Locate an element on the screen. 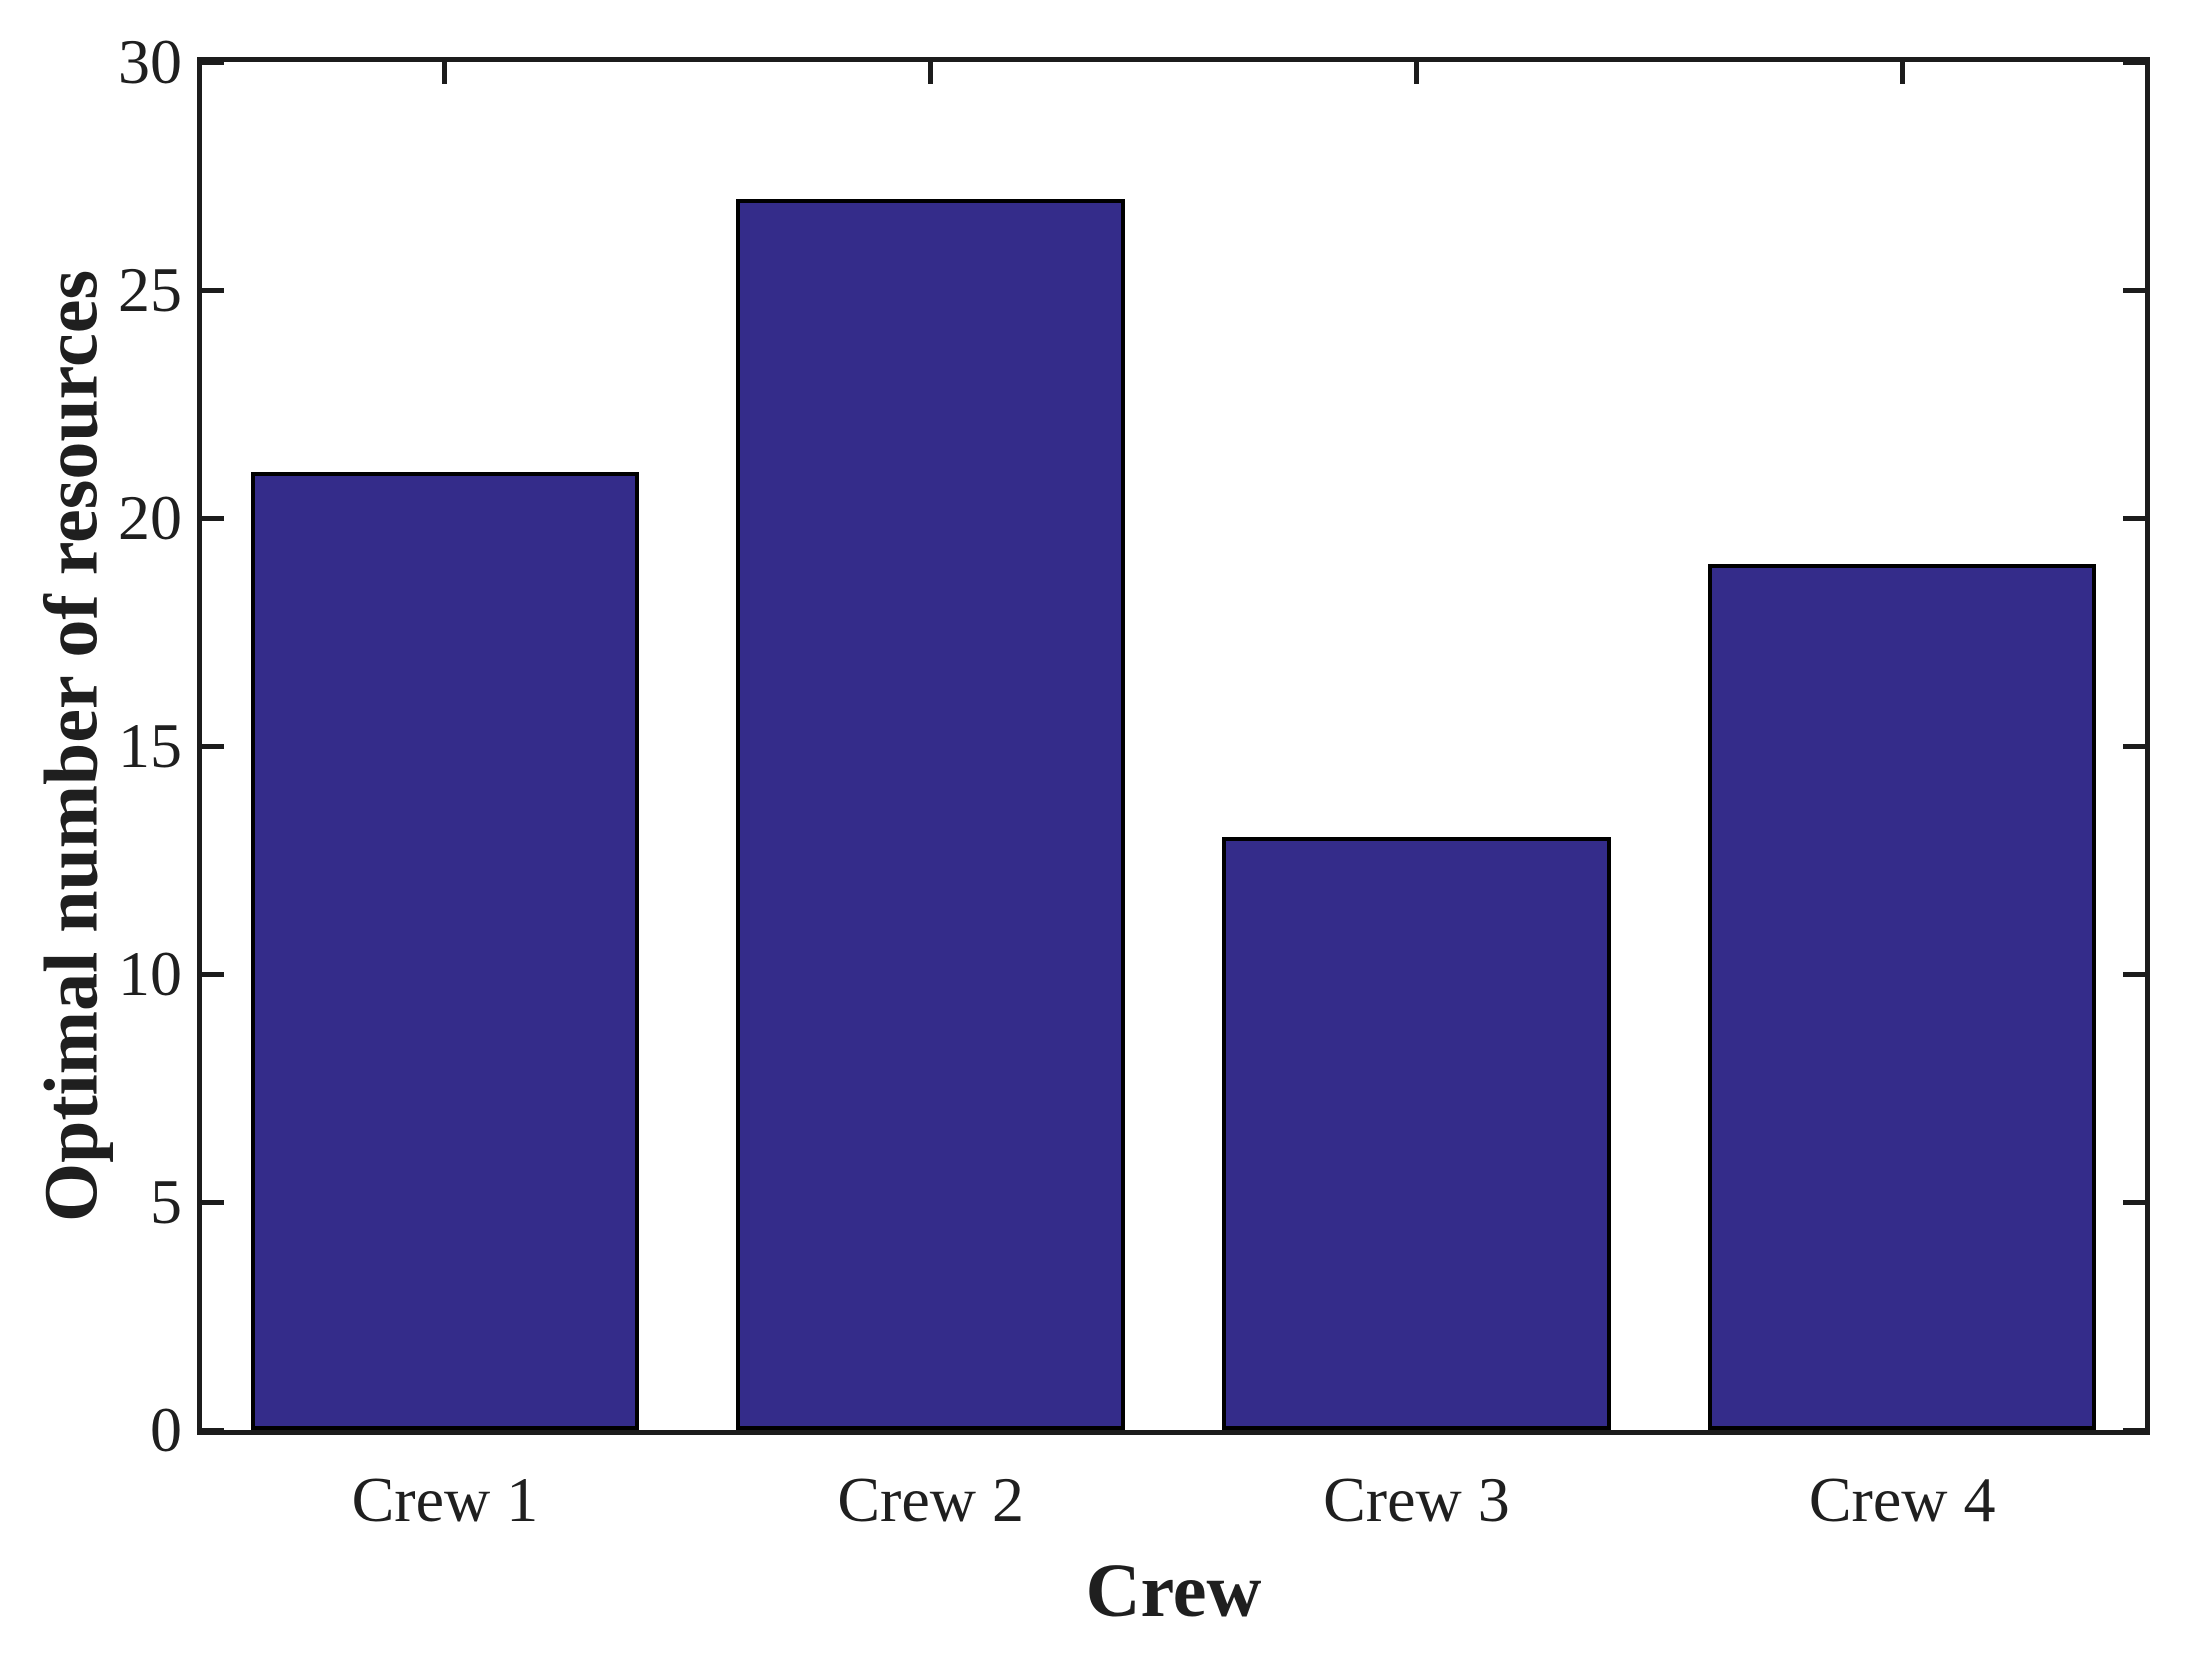 The image size is (2204, 1653). y-tick-label-15: 15 is located at coordinates (150, 745).